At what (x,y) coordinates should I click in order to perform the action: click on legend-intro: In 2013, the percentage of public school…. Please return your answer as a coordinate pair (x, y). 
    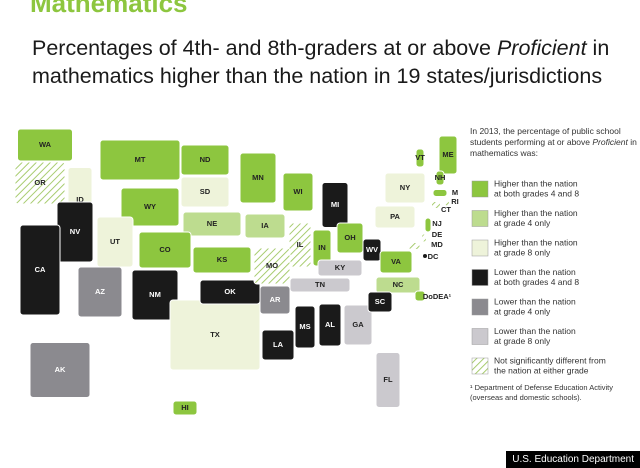
    Looking at the image, I should click on (555, 142).